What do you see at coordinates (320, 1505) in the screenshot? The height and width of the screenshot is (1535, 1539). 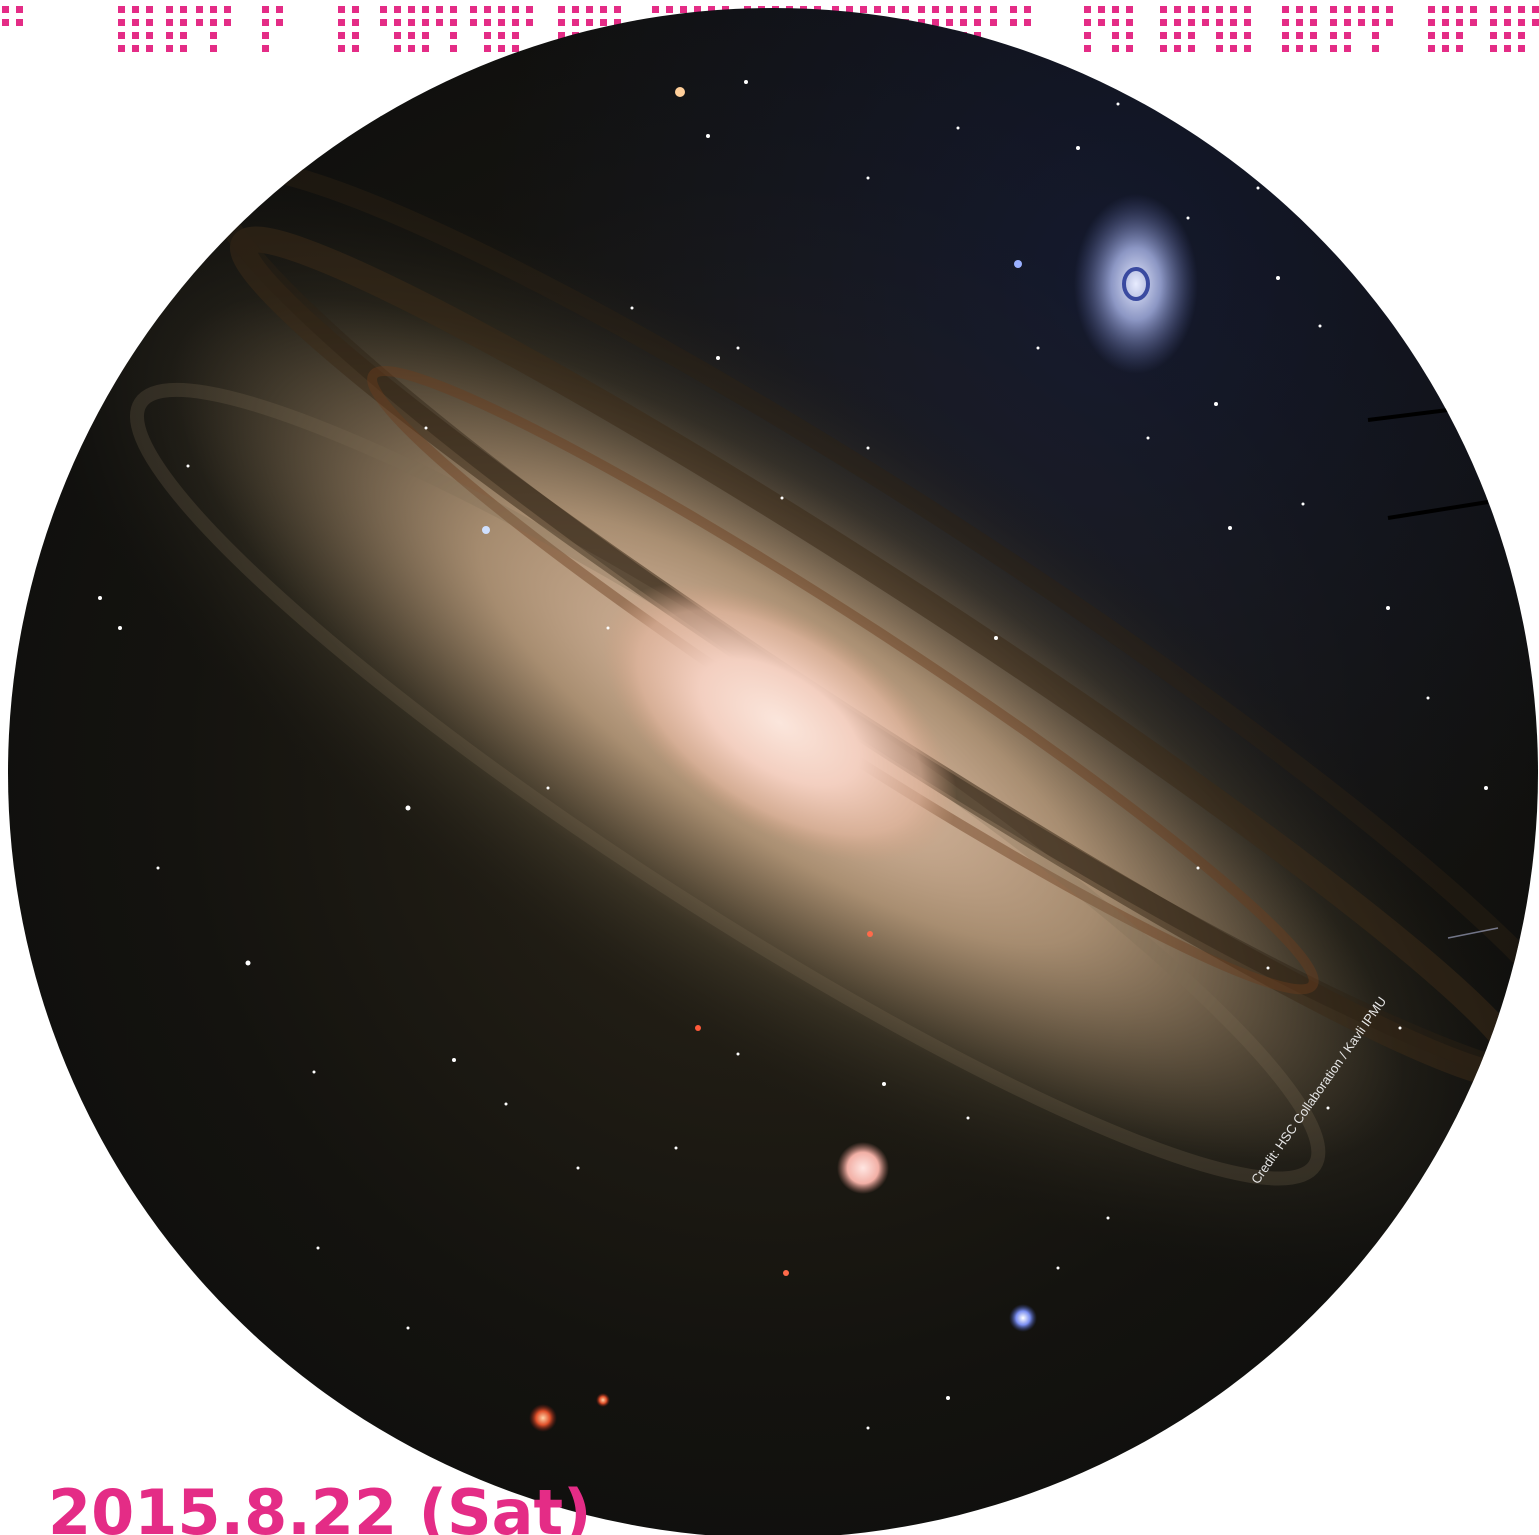 I see `event-date: 2015.8.22 (Sat)` at bounding box center [320, 1505].